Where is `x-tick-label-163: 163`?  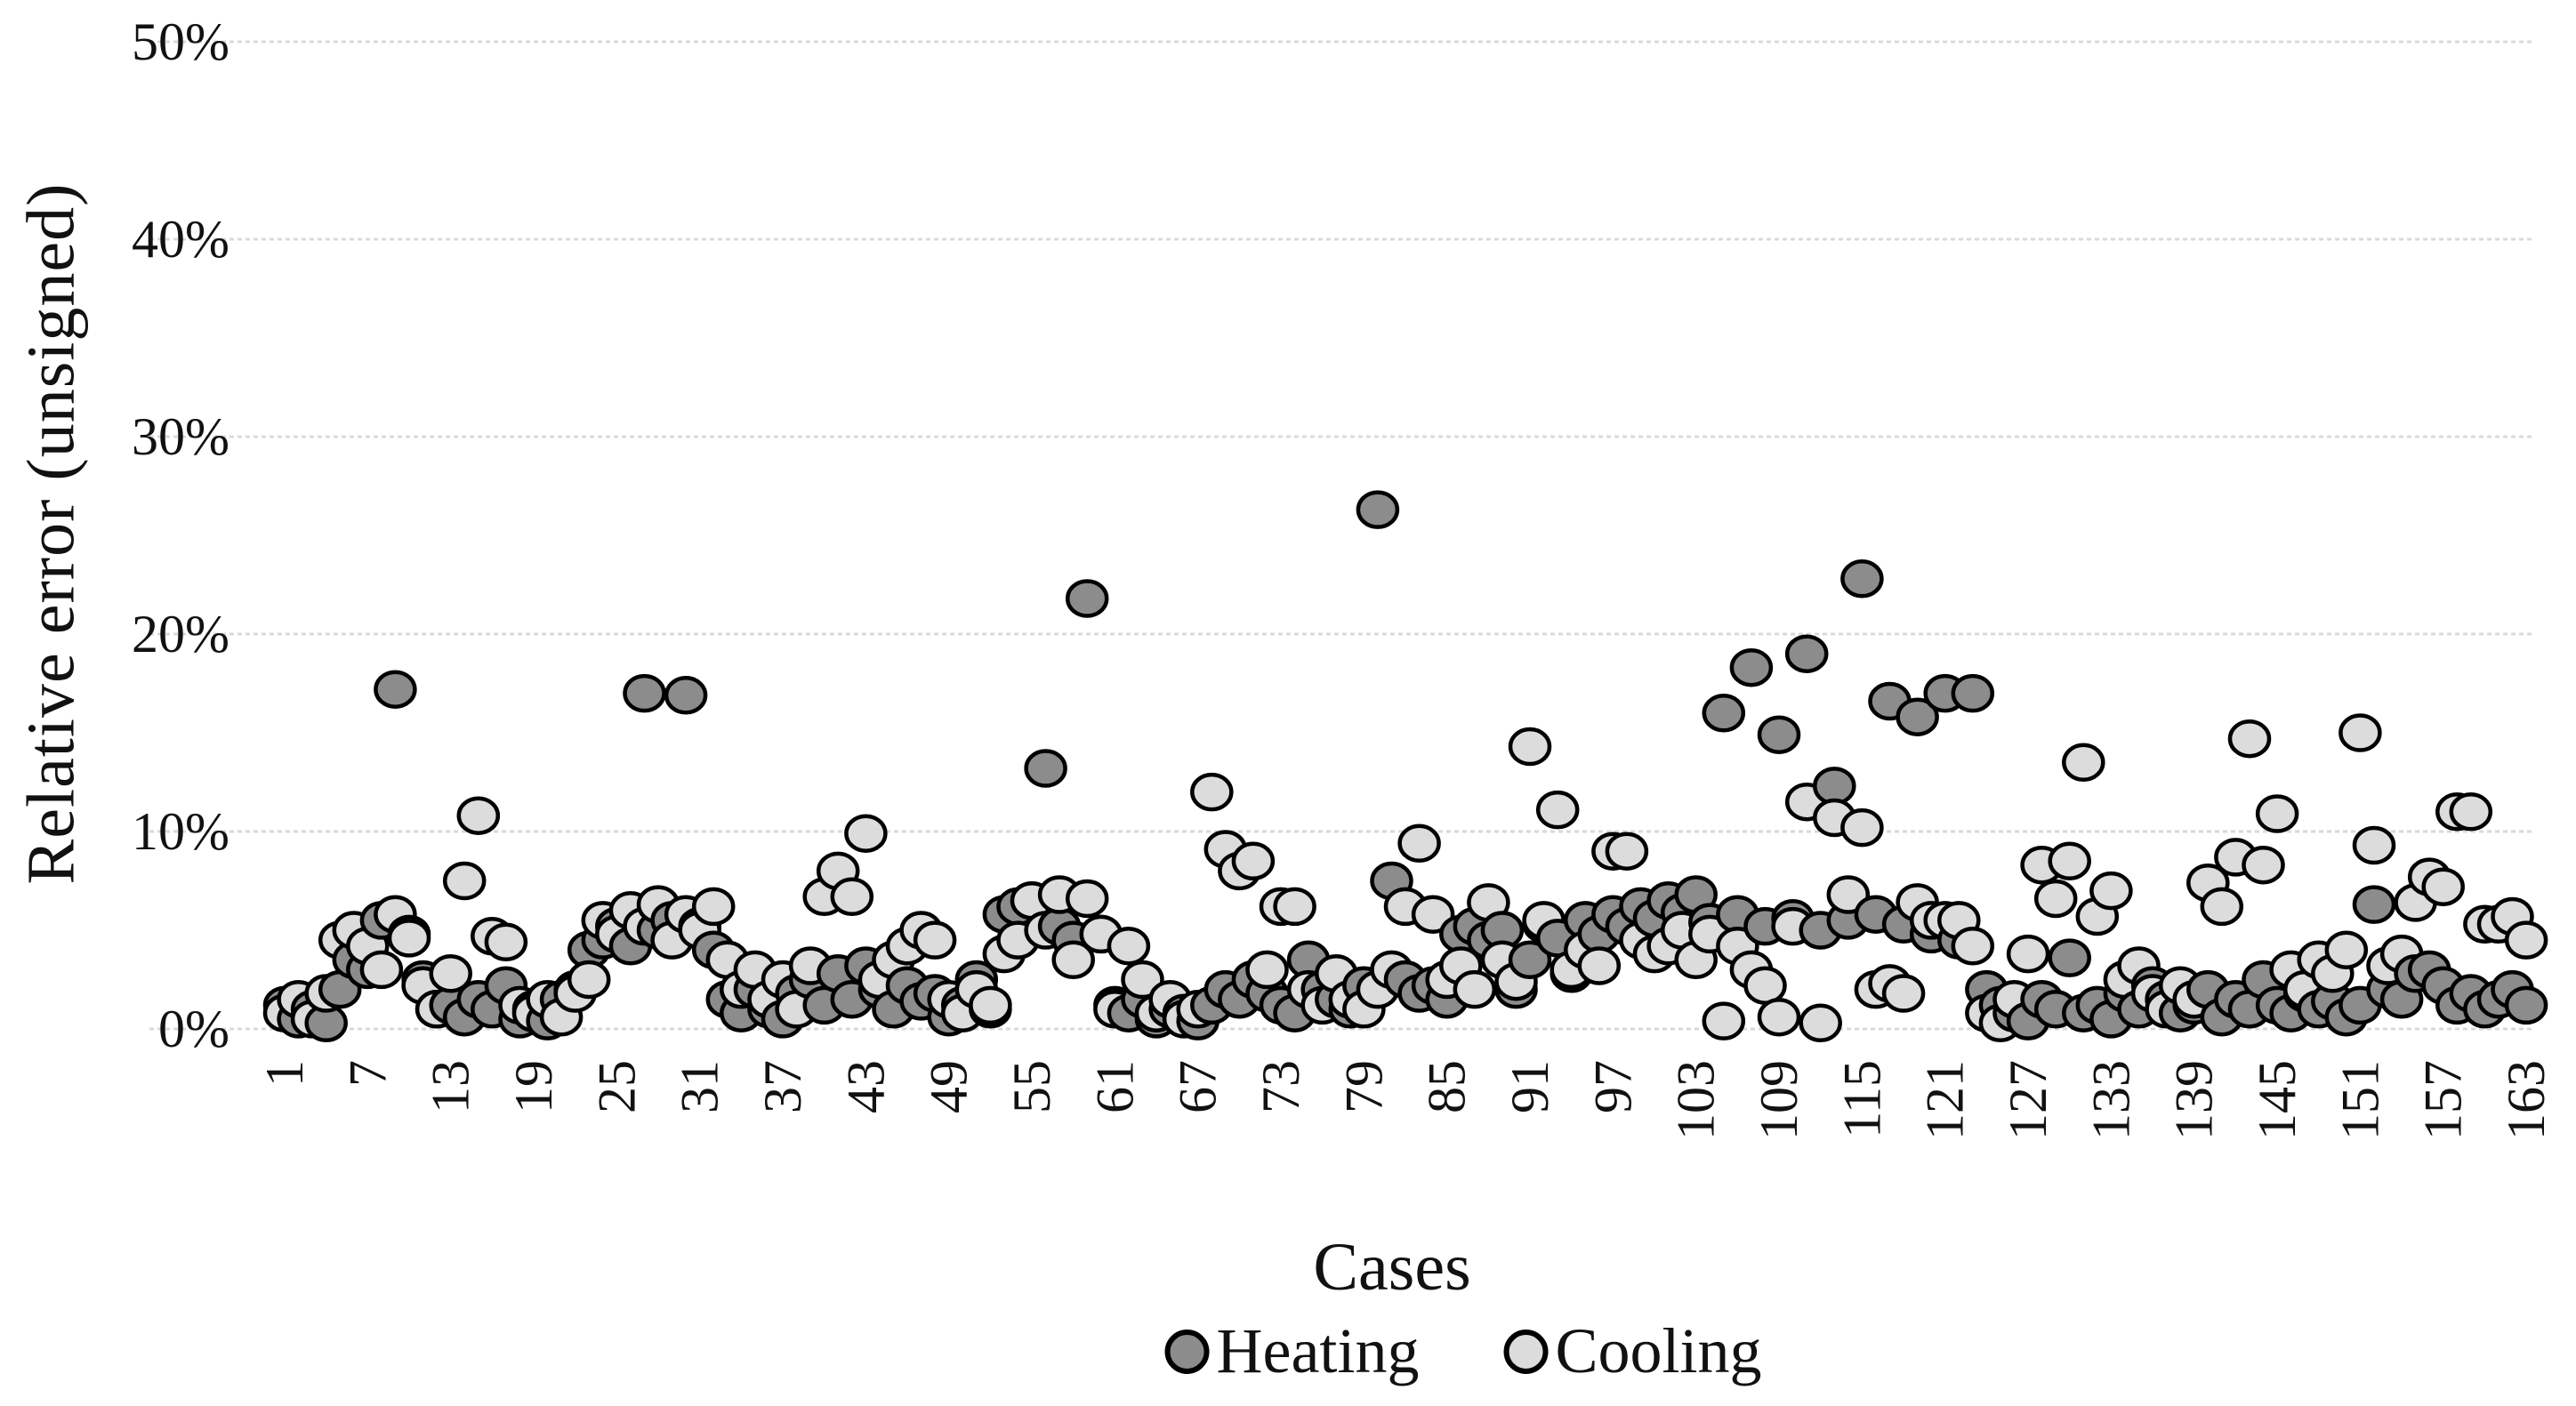
x-tick-label-163: 163 is located at coordinates (2526, 1100).